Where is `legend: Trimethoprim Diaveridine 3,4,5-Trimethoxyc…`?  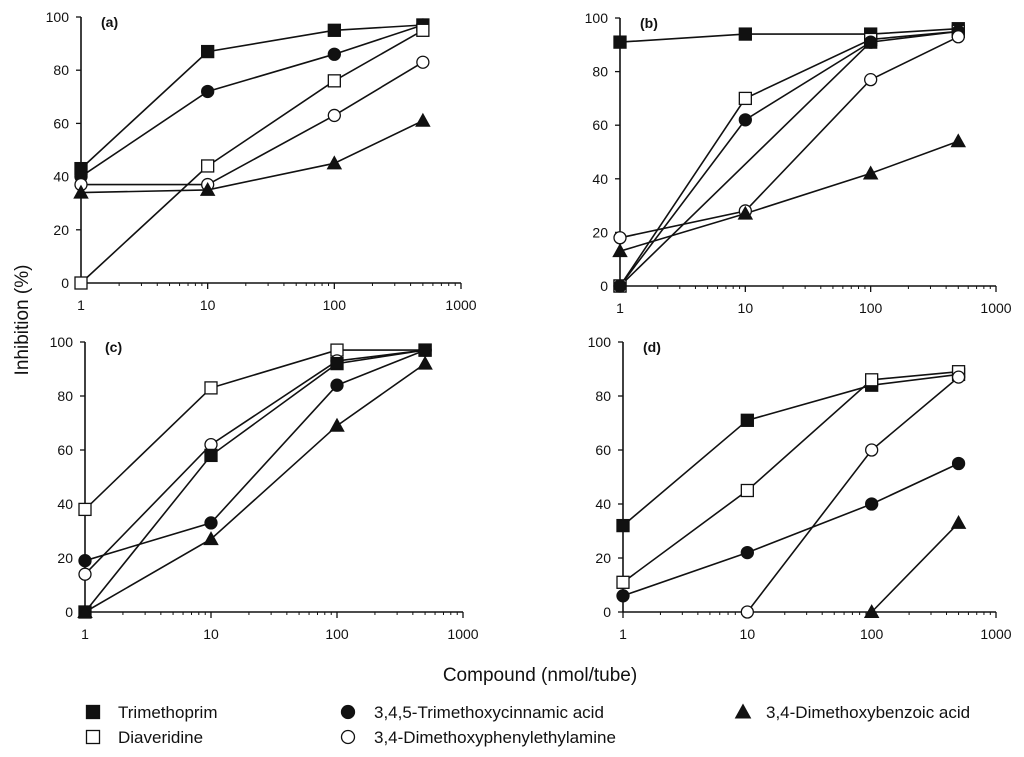 legend: Trimethoprim Diaveridine 3,4,5-Trimethoxyc… is located at coordinates (527, 725).